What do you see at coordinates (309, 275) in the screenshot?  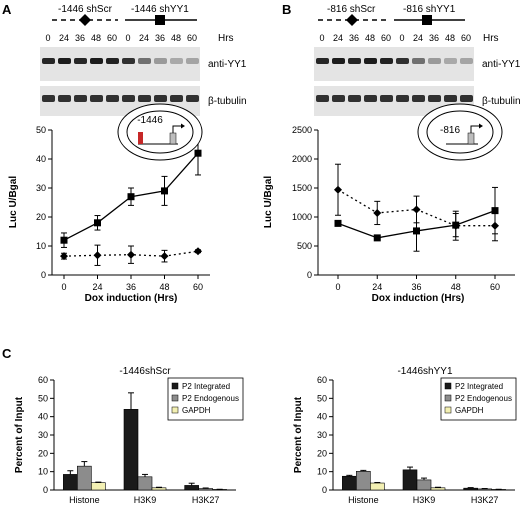 I see `y-tick-label: 0` at bounding box center [309, 275].